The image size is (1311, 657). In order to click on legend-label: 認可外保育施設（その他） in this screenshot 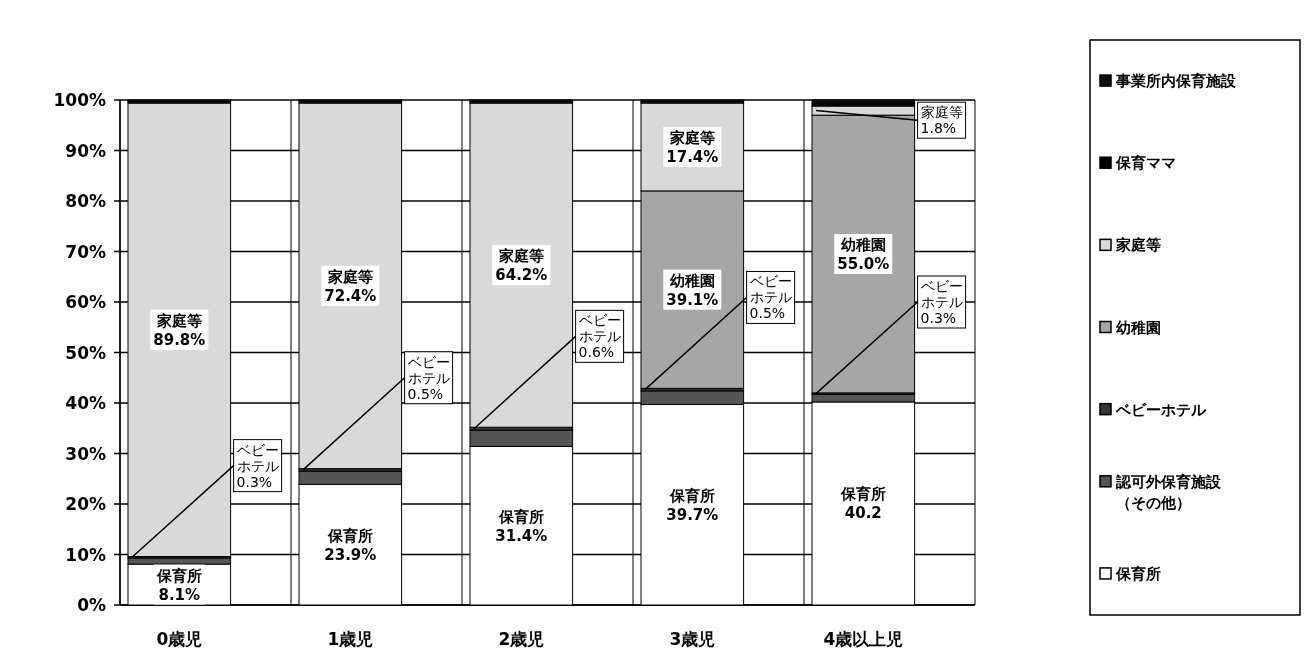, I will do `click(1168, 492)`.